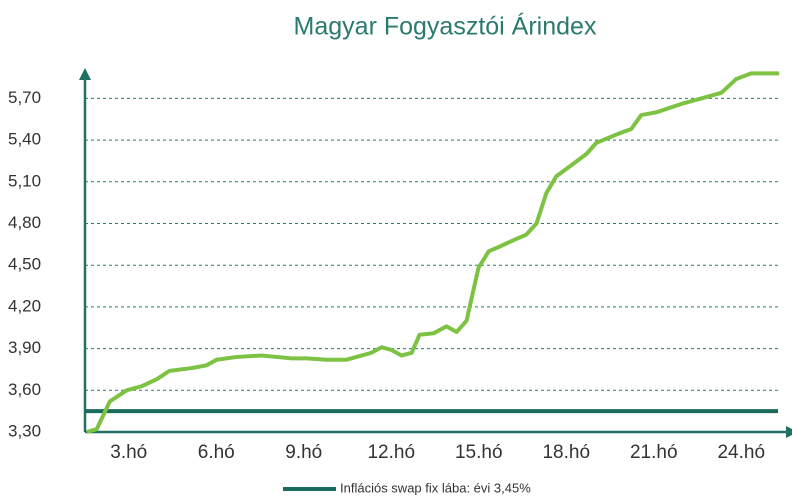 The width and height of the screenshot is (792, 500). What do you see at coordinates (789, 432) in the screenshot?
I see `x-axis-arrow` at bounding box center [789, 432].